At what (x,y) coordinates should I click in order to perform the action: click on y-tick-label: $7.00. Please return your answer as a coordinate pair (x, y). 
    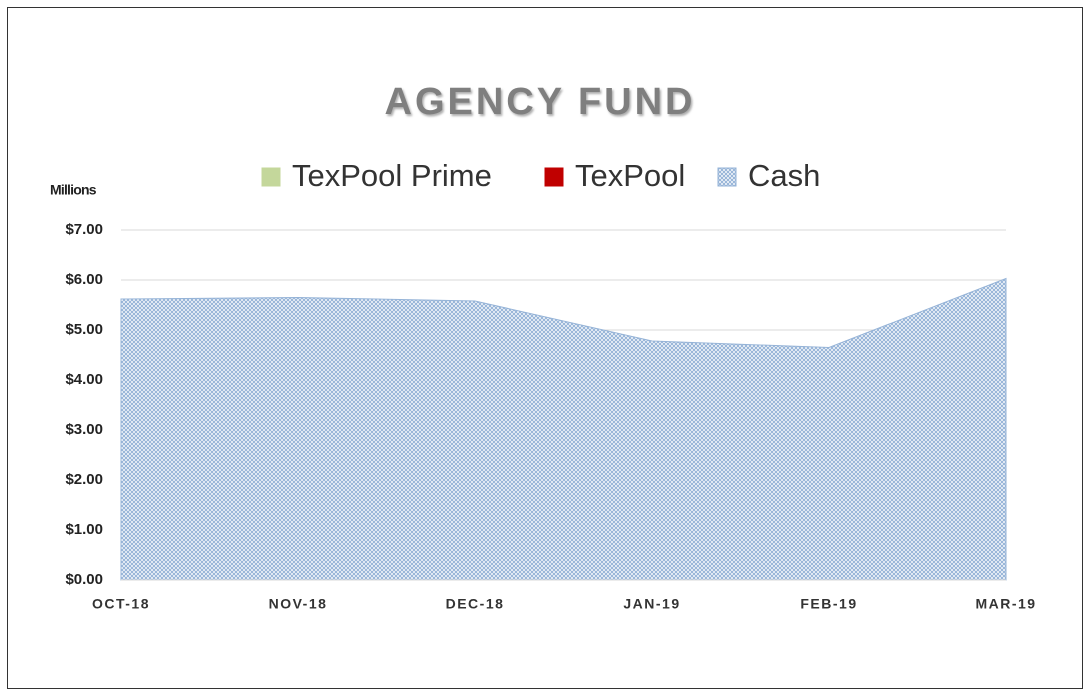
    Looking at the image, I should click on (84, 229).